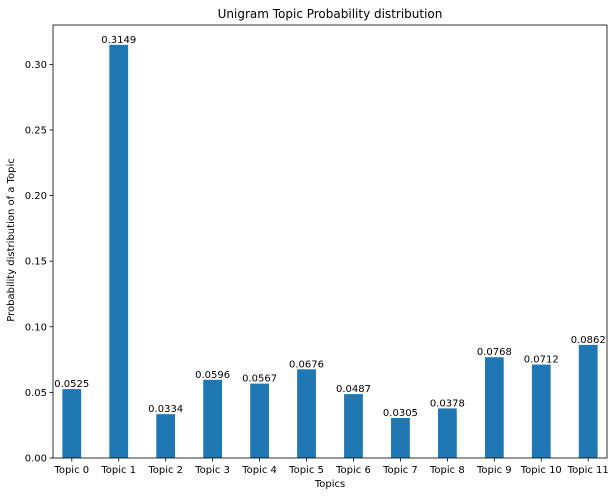 Image resolution: width=615 pixels, height=496 pixels. I want to click on y-tick-label-4: 0.20, so click(36, 196).